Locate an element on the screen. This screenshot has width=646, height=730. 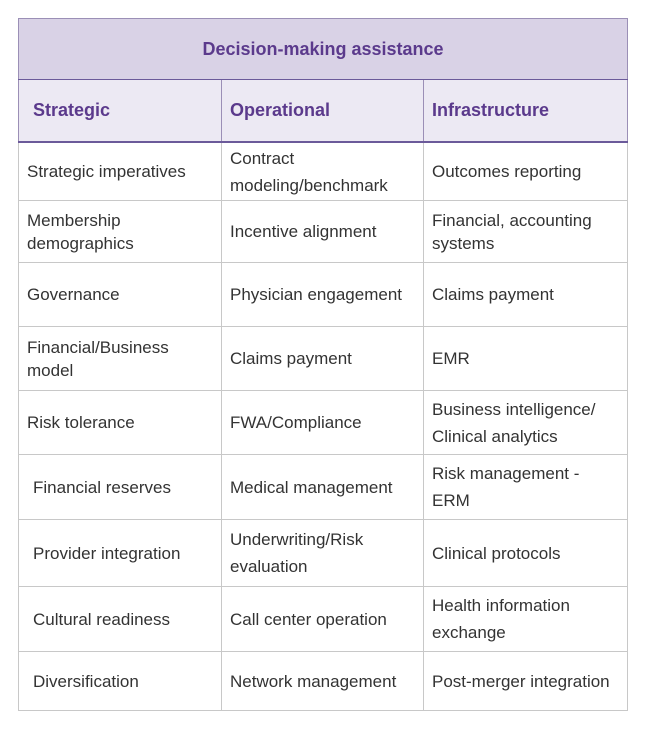
infrastructure-cell: Post-merger integration is located at coordinates (525, 681).